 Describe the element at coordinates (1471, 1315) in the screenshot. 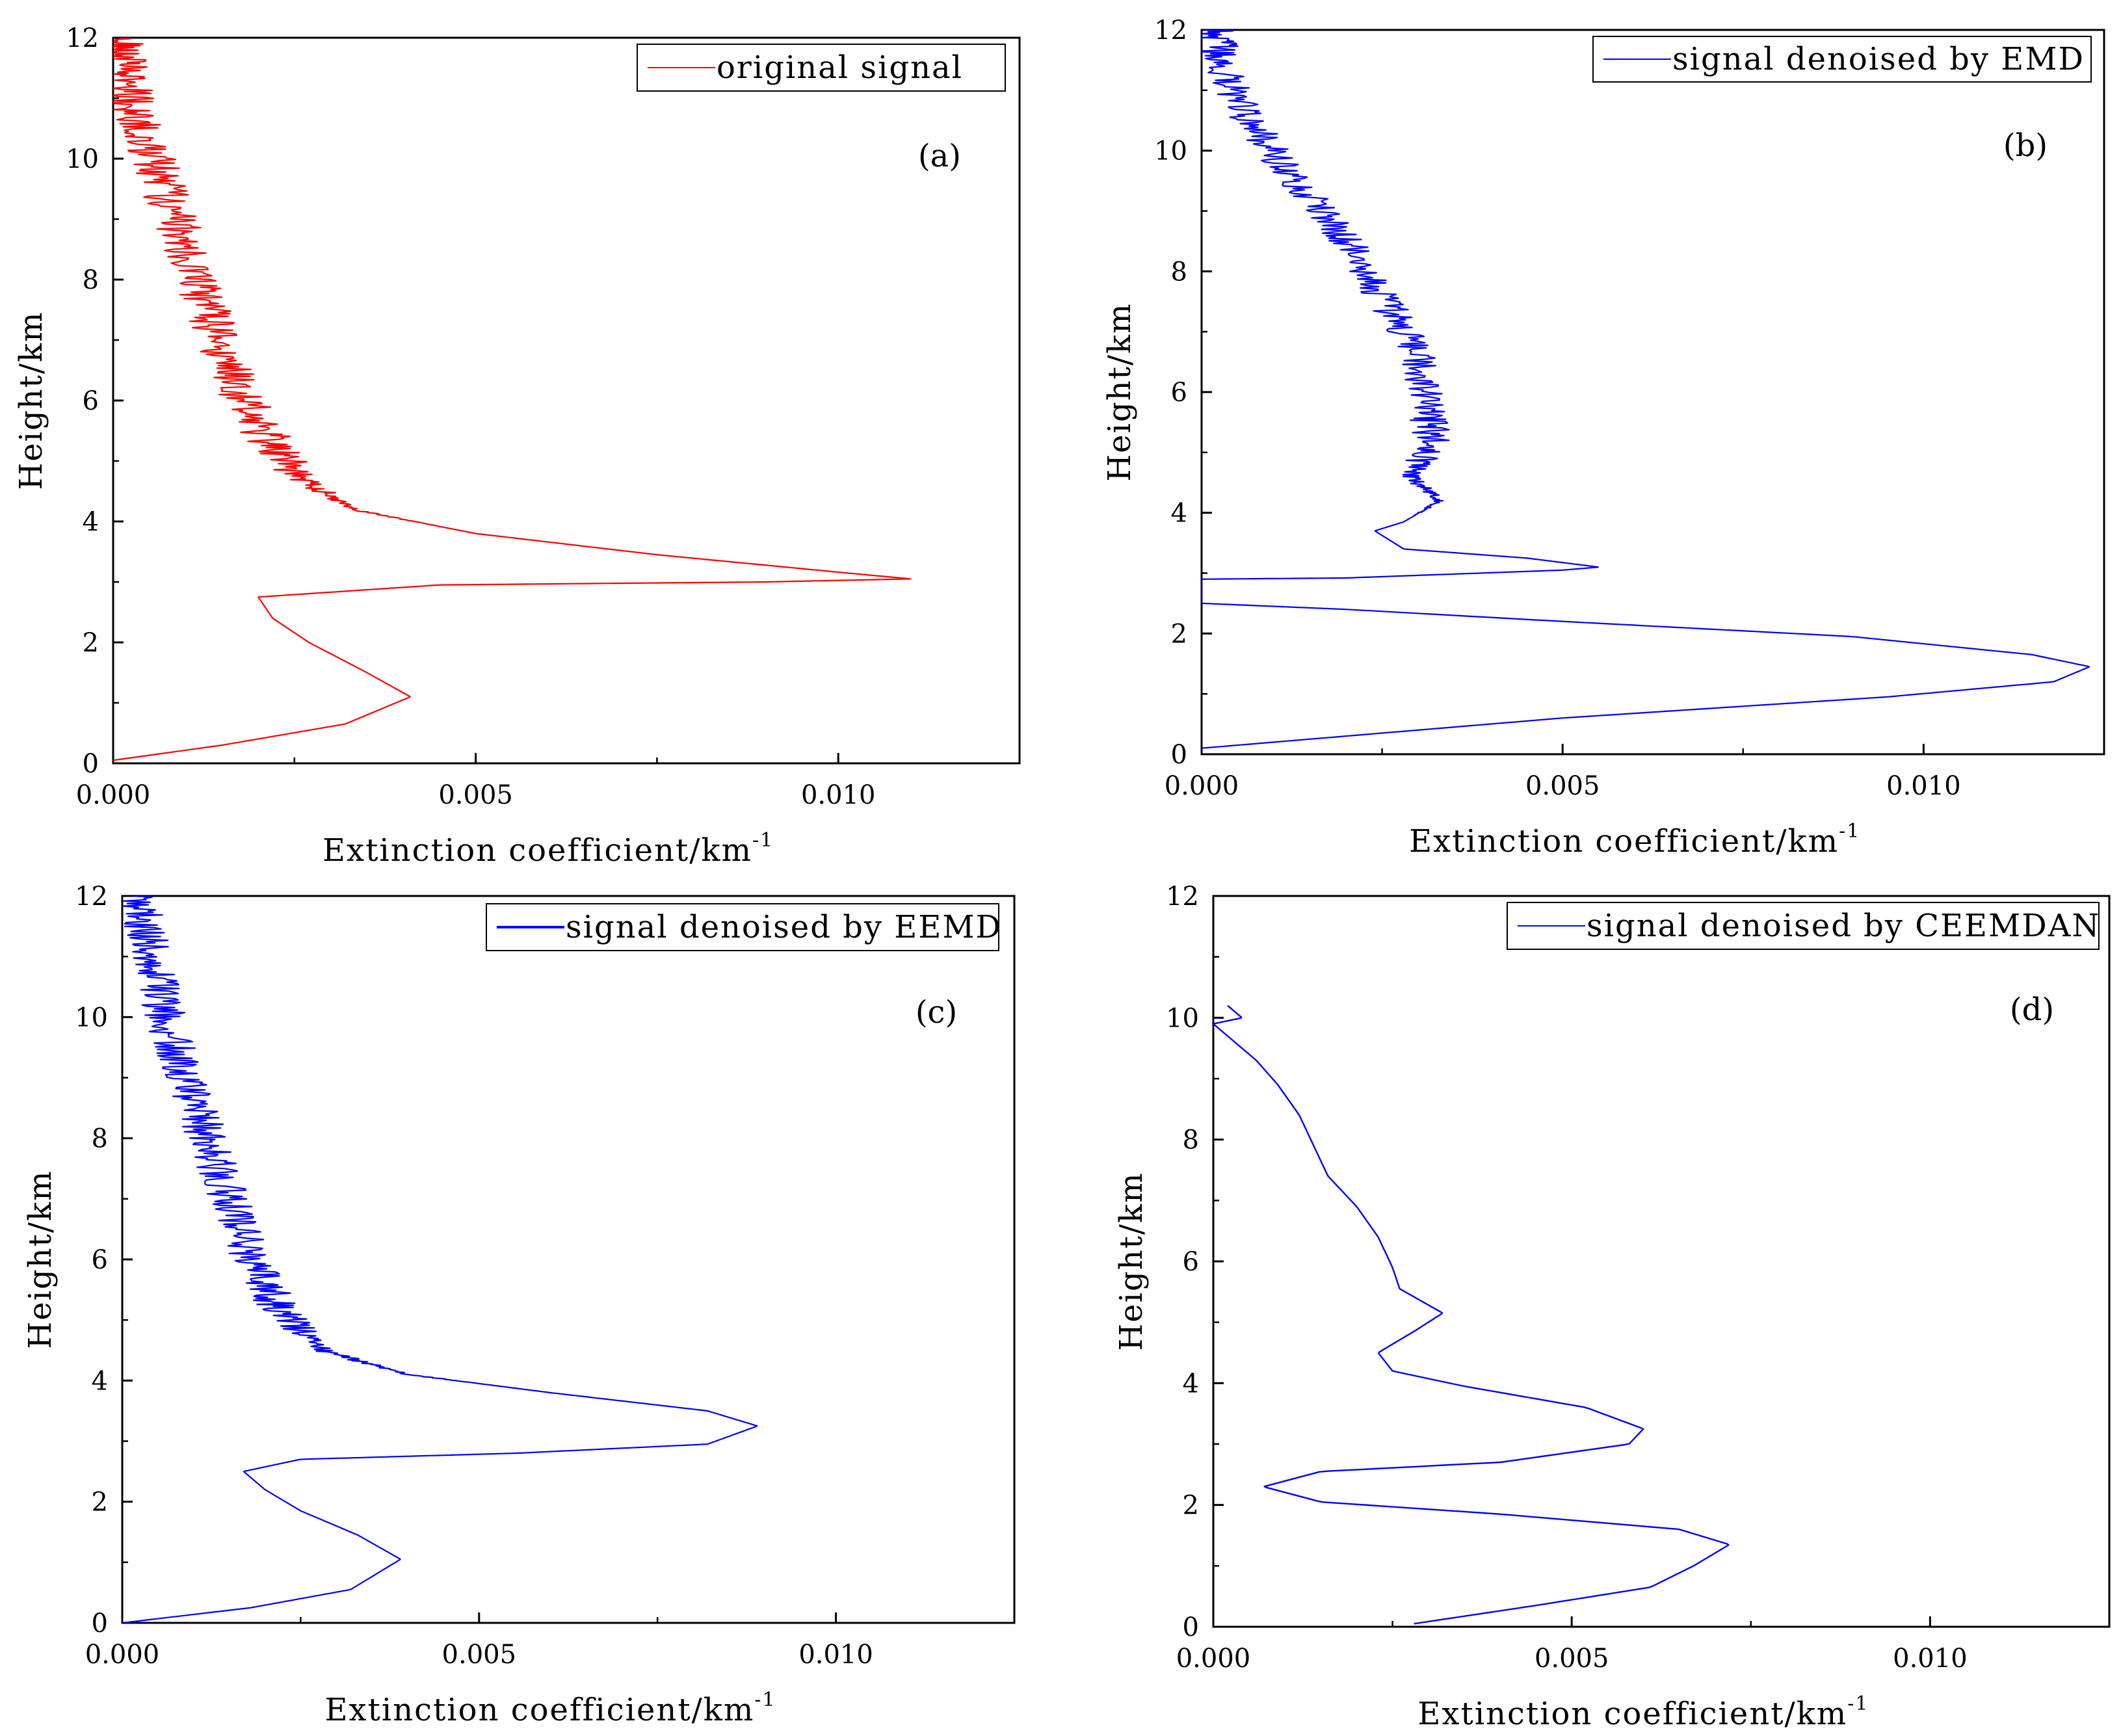

I see `series-line-d` at that location.